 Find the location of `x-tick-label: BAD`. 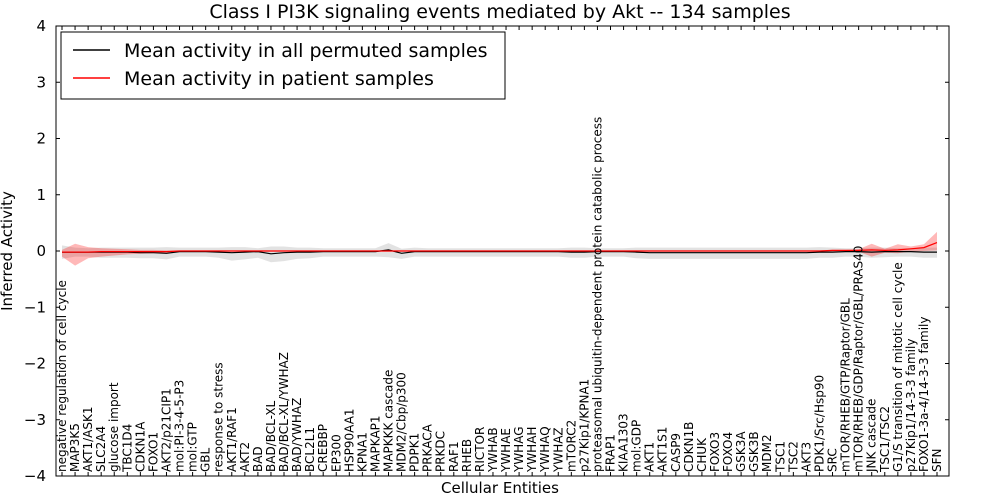

x-tick-label: BAD is located at coordinates (258, 459).